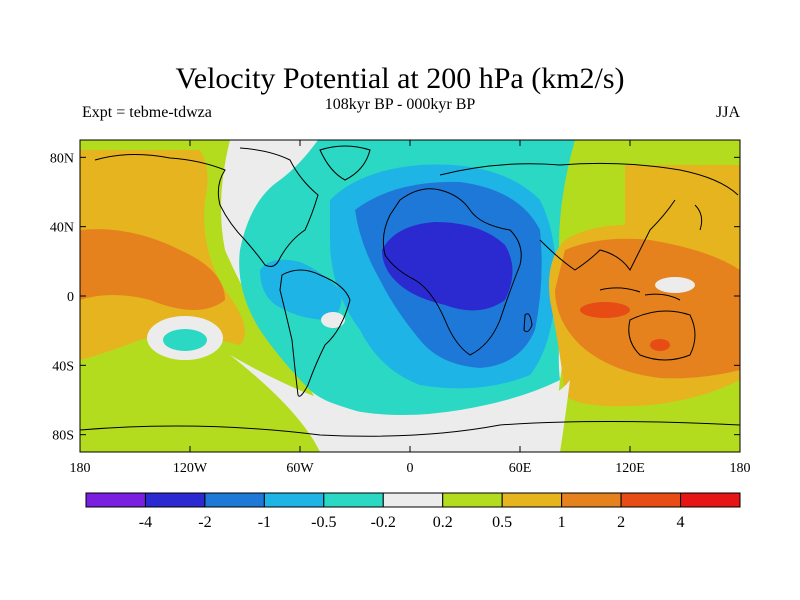 The width and height of the screenshot is (800, 600). What do you see at coordinates (640, 294) in the screenshot?
I see `coast-indonesia` at bounding box center [640, 294].